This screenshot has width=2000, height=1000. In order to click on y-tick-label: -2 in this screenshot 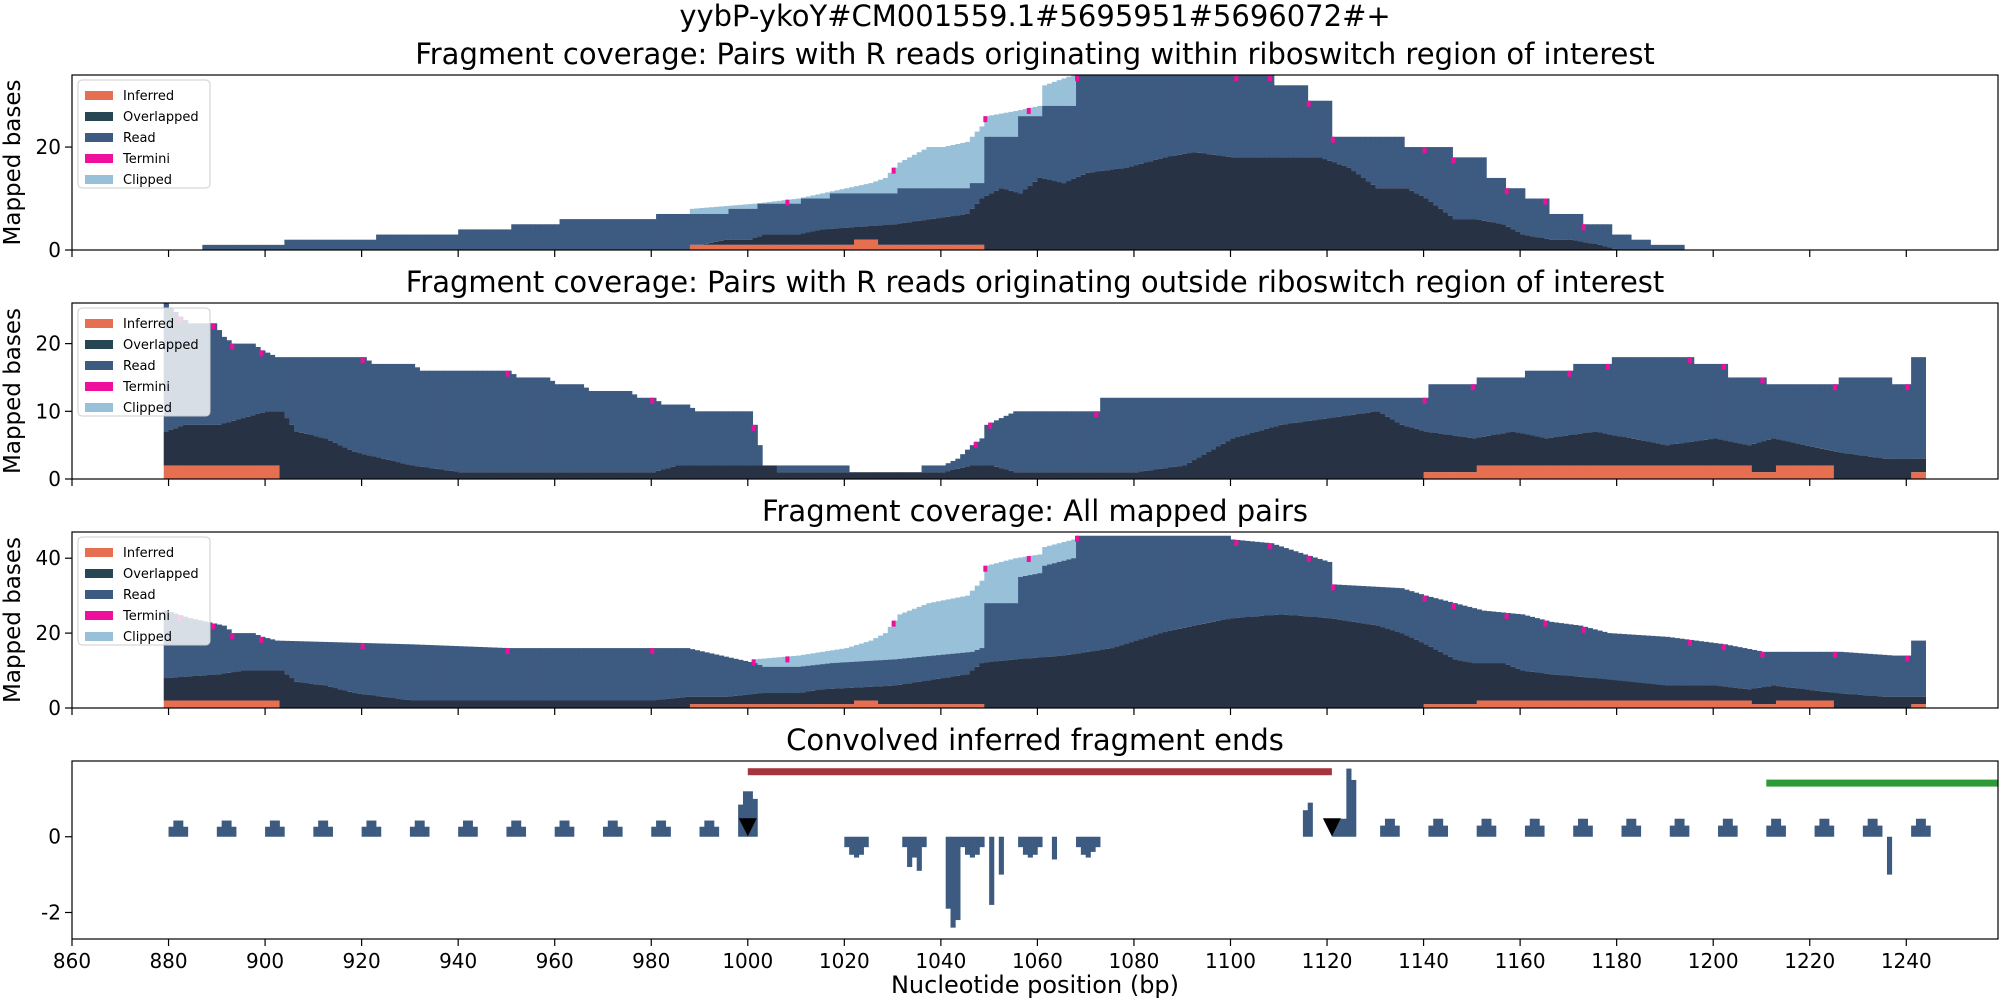, I will do `click(51, 912)`.